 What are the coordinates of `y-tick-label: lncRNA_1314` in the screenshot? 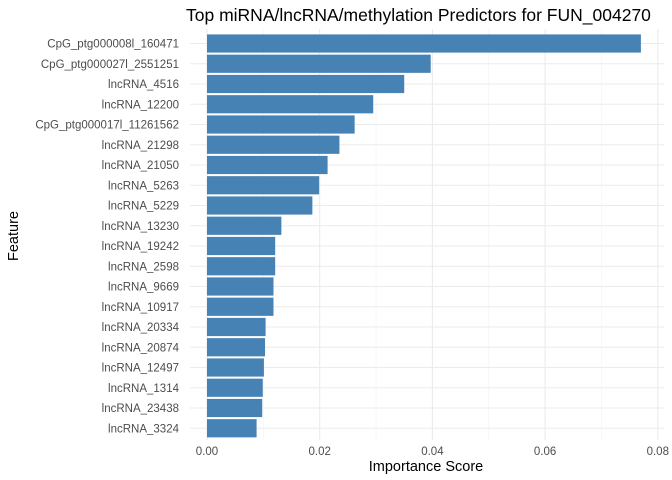 It's located at (144, 389).